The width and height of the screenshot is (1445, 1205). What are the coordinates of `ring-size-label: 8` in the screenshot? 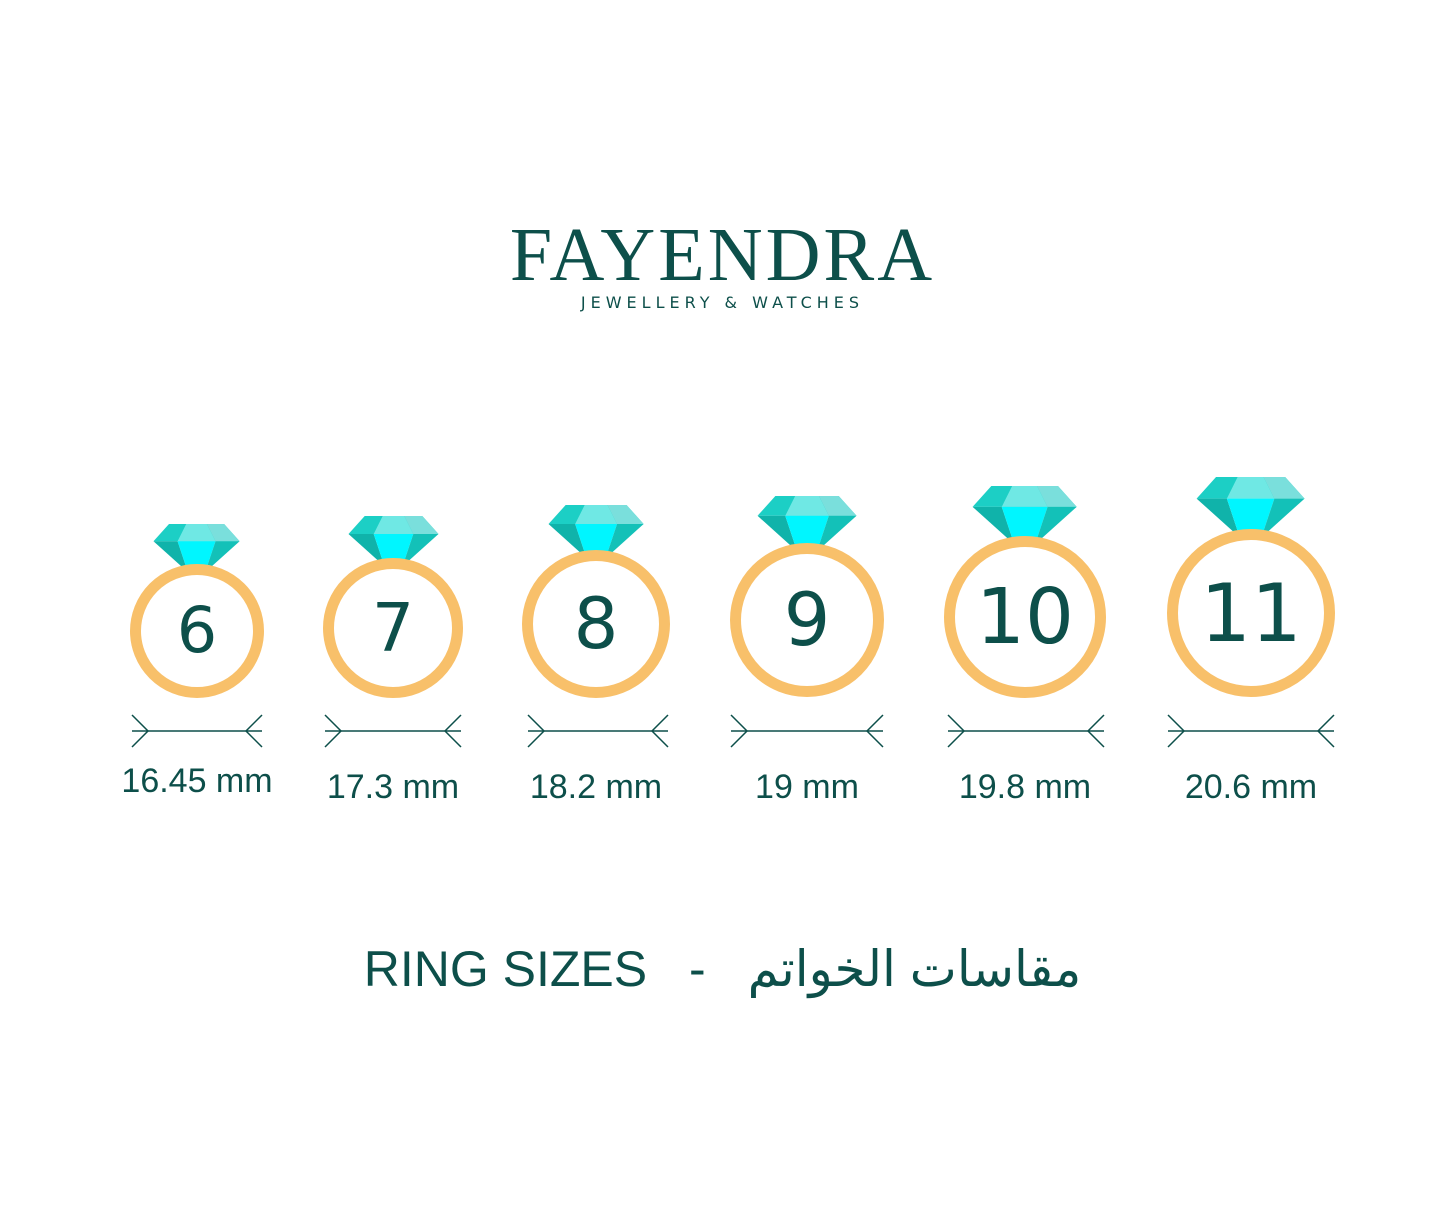 It's located at (596, 624).